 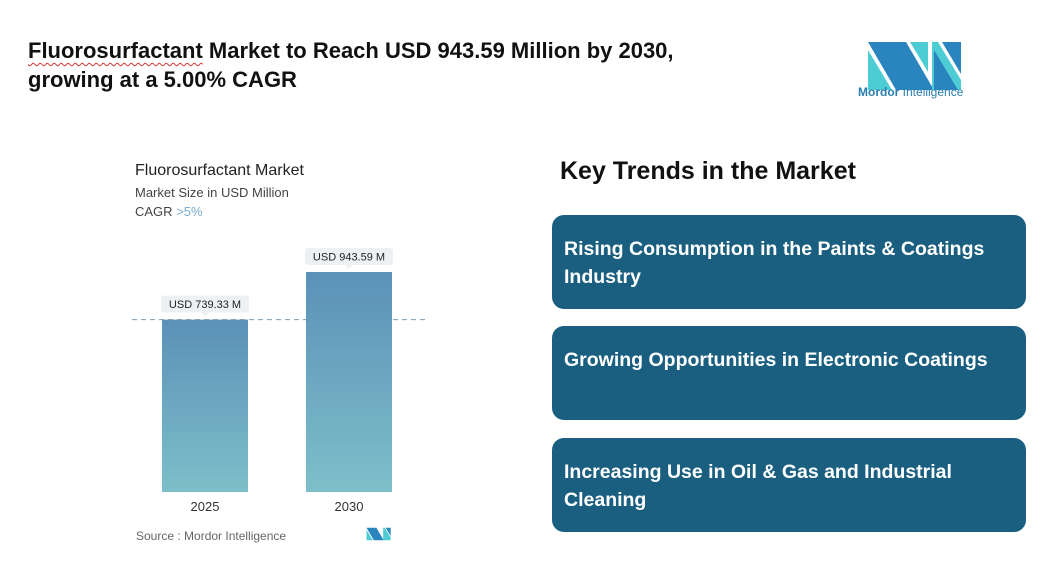 What do you see at coordinates (278, 381) in the screenshot?
I see `bar-chart: USD 739.33 M 2025 USD 943.59 M 2030` at bounding box center [278, 381].